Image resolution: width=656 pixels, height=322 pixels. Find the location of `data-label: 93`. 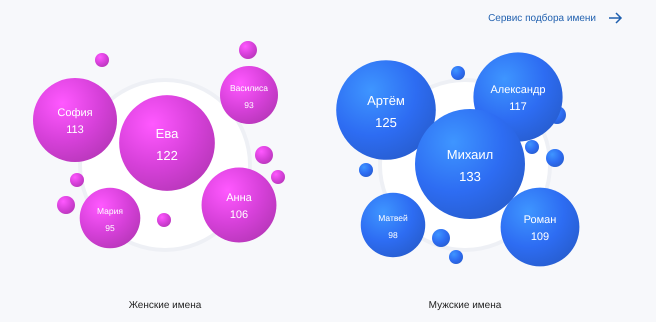

data-label: 93 is located at coordinates (249, 105).